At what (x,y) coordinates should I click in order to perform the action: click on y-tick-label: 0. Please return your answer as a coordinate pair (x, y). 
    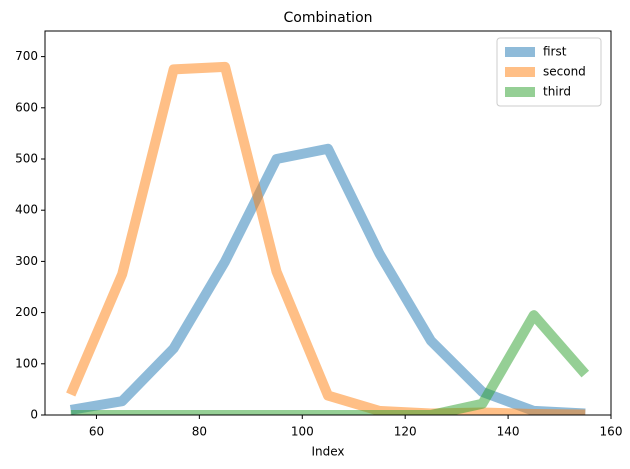
    Looking at the image, I should click on (34, 415).